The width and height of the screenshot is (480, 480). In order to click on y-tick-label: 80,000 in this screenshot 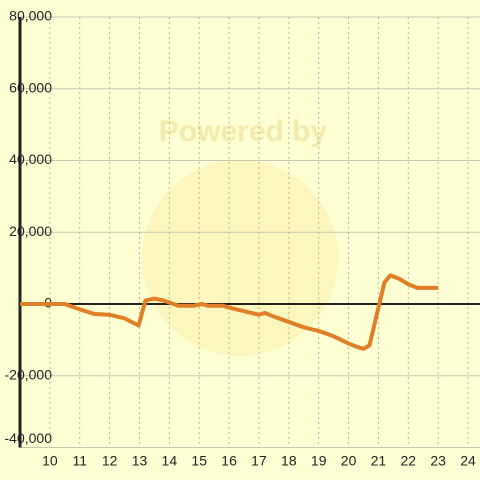, I will do `click(30, 16)`.